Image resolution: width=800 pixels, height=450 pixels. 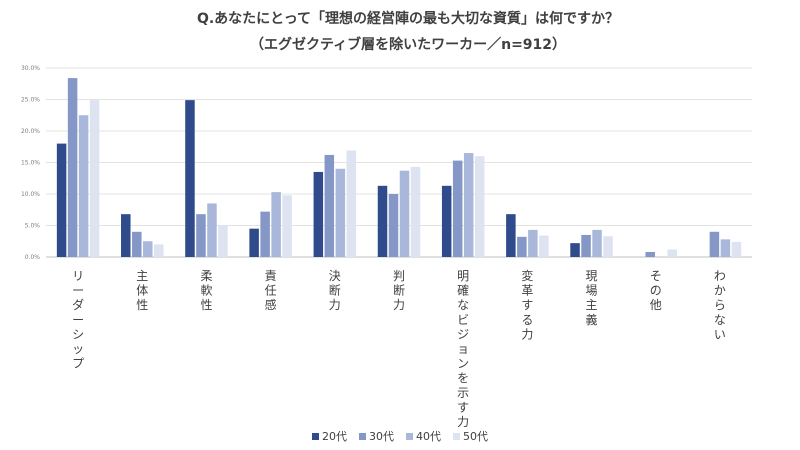 I want to click on category-label-char: リ, so click(x=78, y=276).